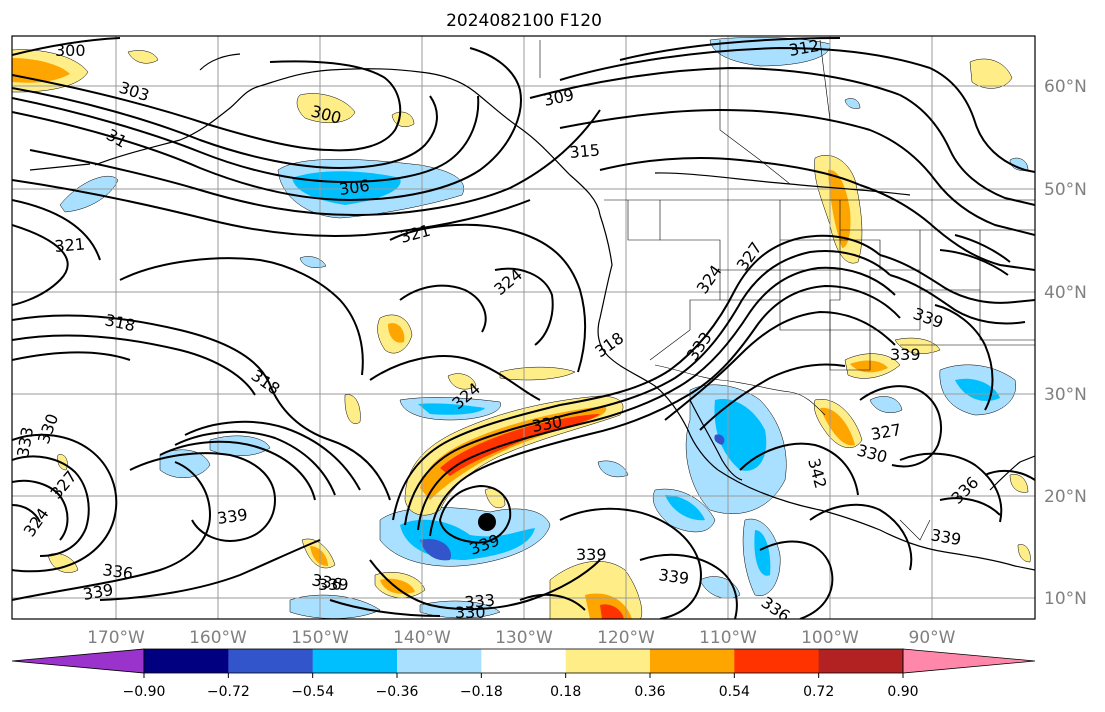  Describe the element at coordinates (969, 661) in the screenshot. I see `colorbar-extend-high` at that location.